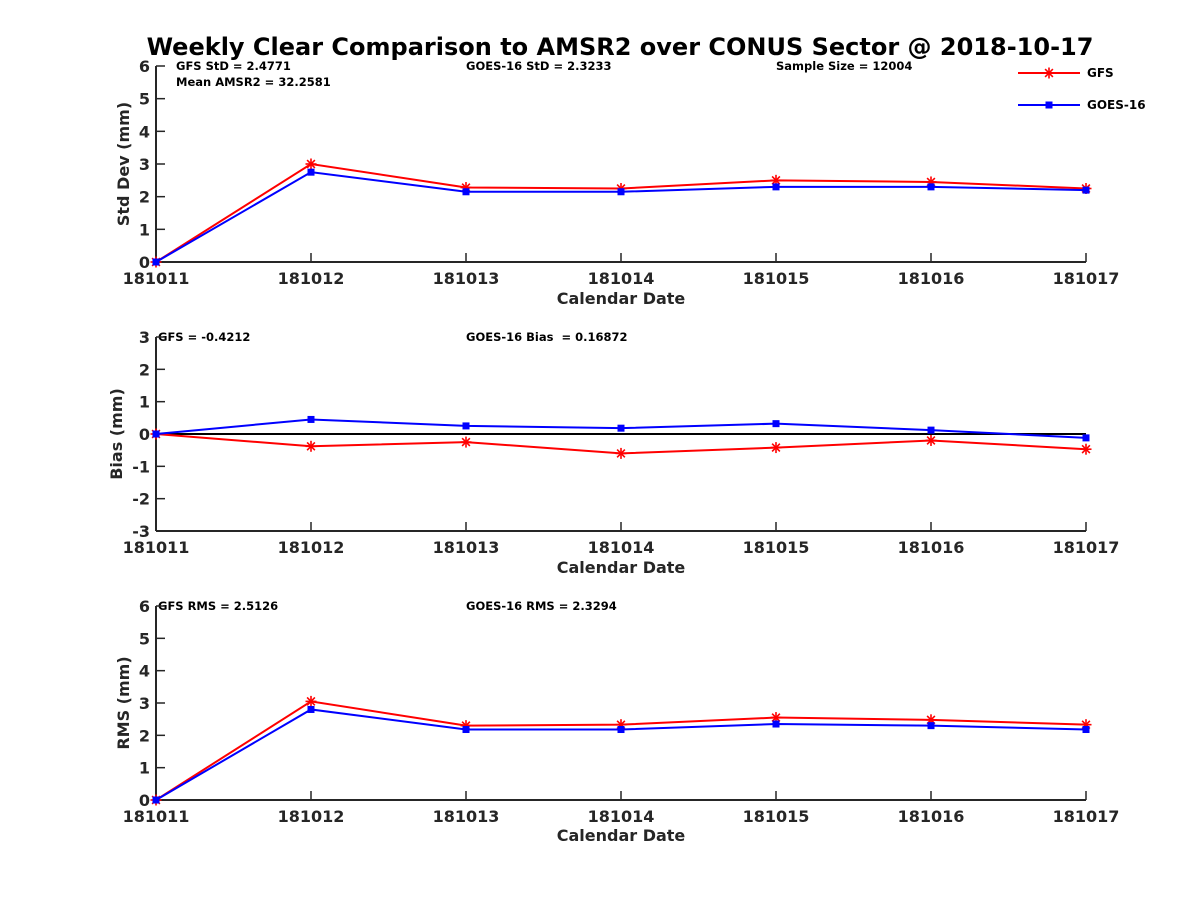 The height and width of the screenshot is (900, 1200). What do you see at coordinates (931, 547) in the screenshot?
I see `bias-x-tick-label: 181016` at bounding box center [931, 547].